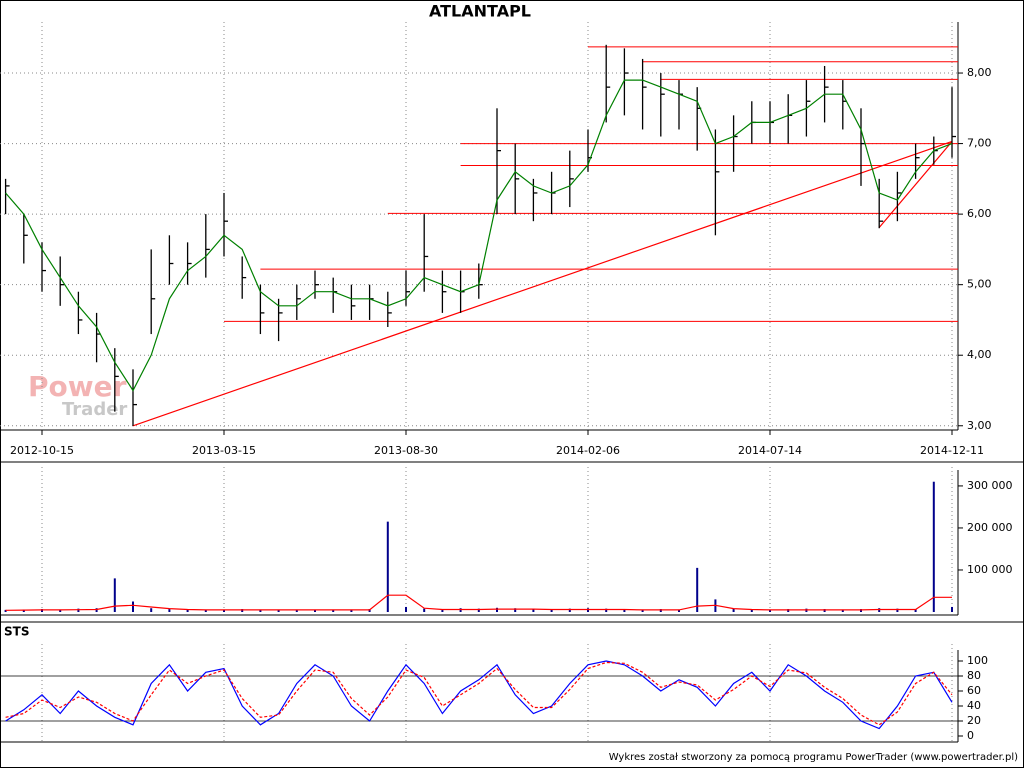 The height and width of the screenshot is (768, 1024). Describe the element at coordinates (979, 354) in the screenshot. I see `y-tick-label: 4,00` at that location.